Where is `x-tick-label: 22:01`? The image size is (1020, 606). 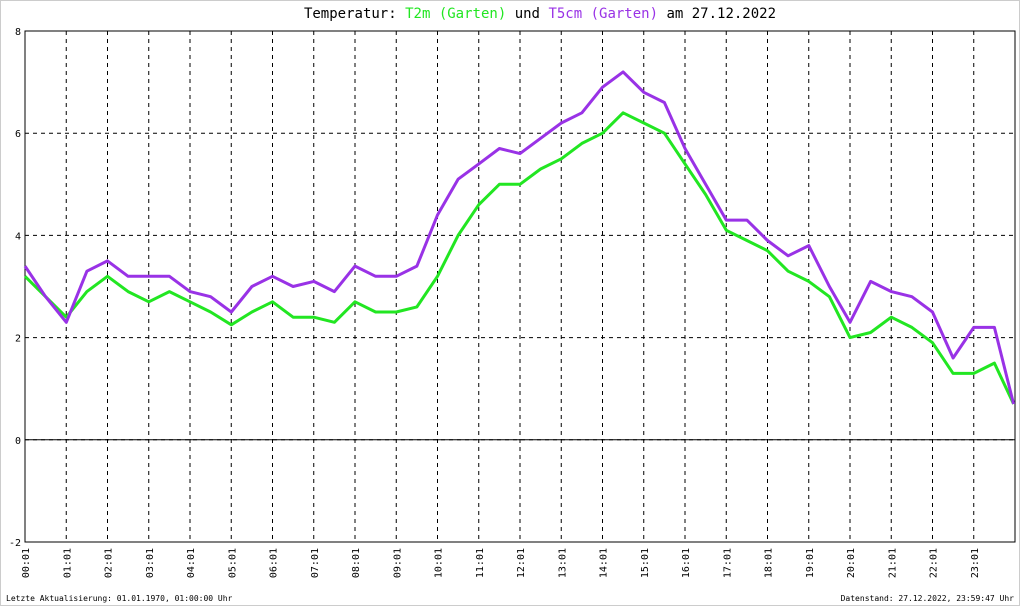
x-tick-label: 22:01 is located at coordinates (934, 563).